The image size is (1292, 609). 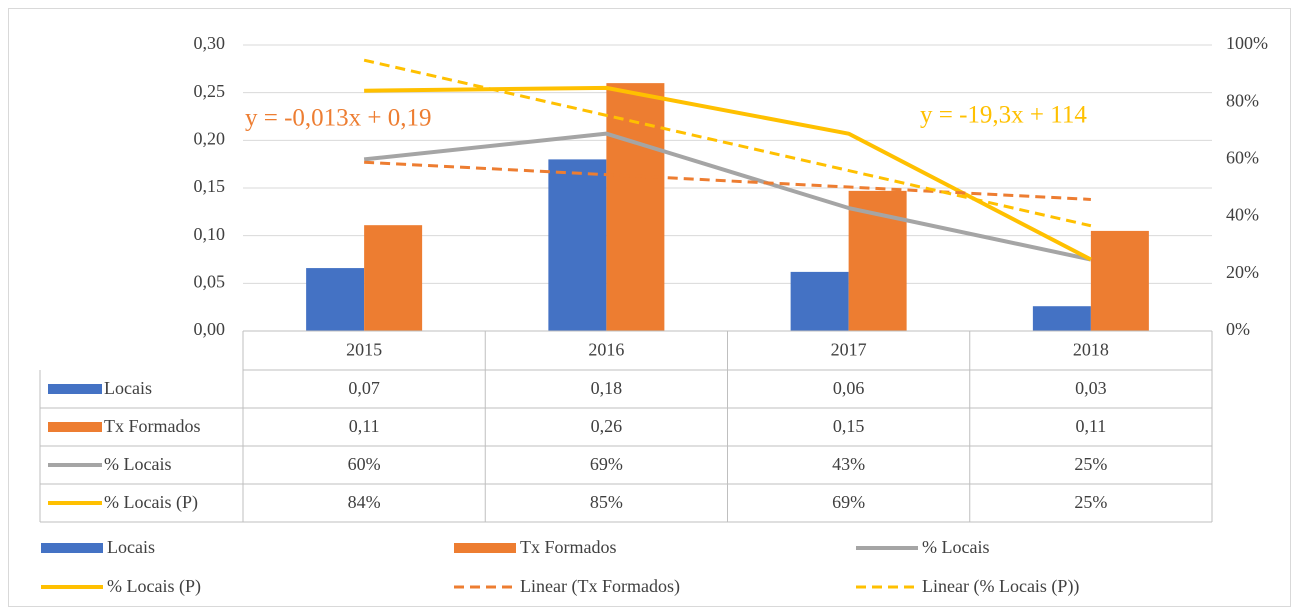 What do you see at coordinates (1242, 100) in the screenshot?
I see `y2-tick-label: 80%` at bounding box center [1242, 100].